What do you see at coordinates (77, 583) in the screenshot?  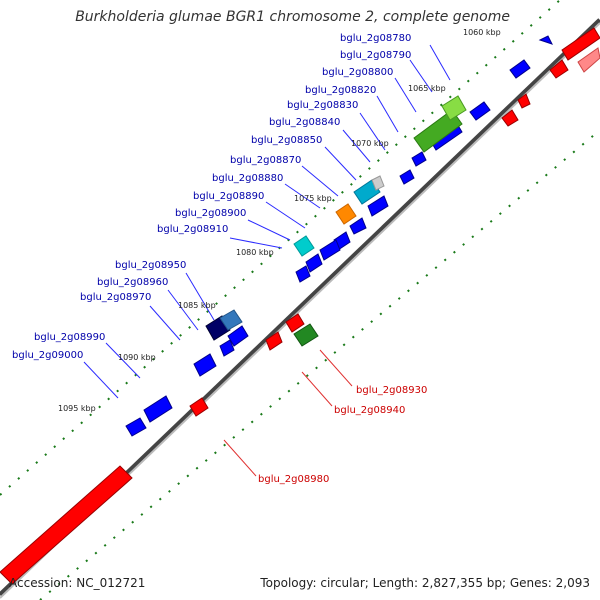 I see `accession-label: Accession: NC_012721` at bounding box center [77, 583].